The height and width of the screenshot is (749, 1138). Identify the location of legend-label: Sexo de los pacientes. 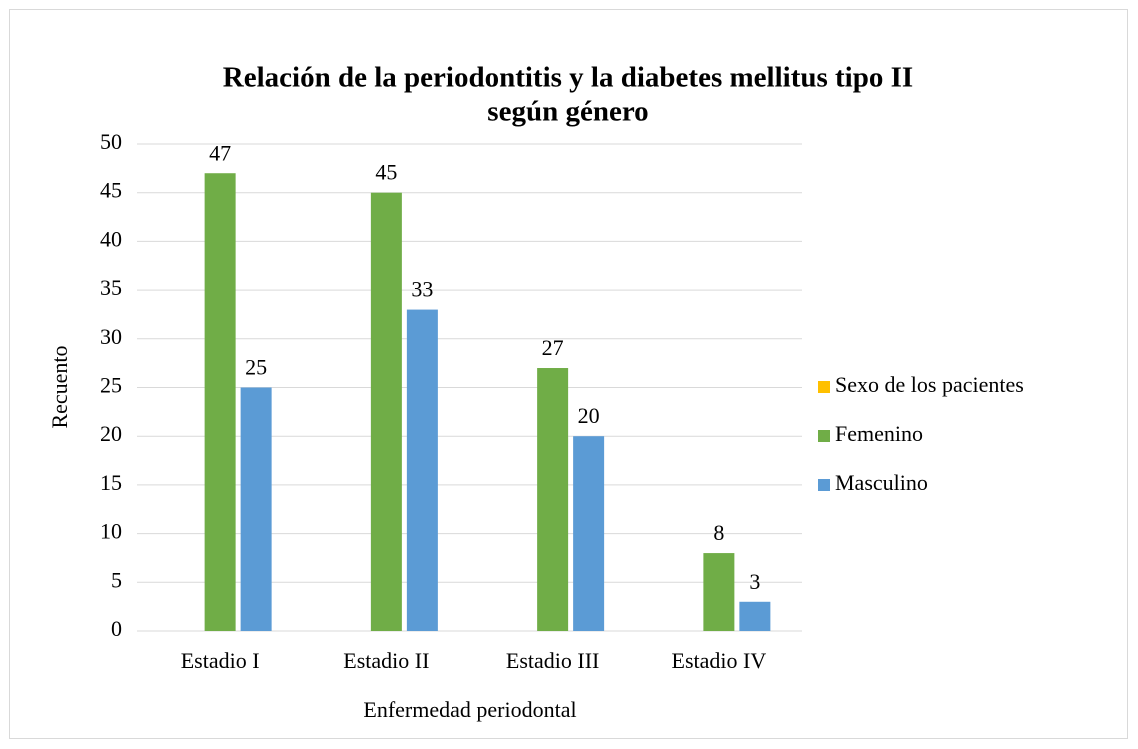
(929, 384).